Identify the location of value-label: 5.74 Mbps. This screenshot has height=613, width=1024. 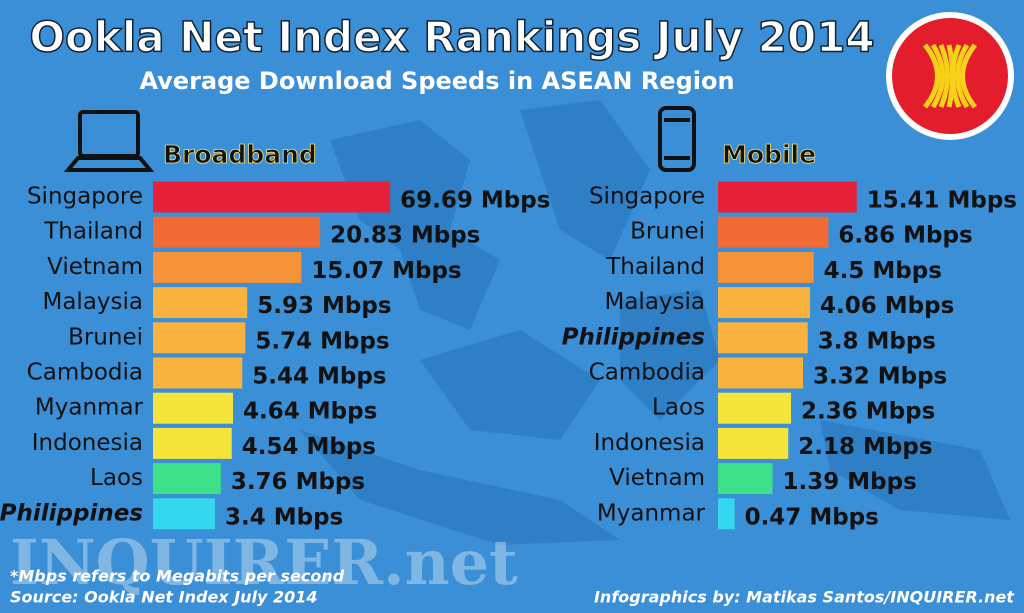
(322, 341).